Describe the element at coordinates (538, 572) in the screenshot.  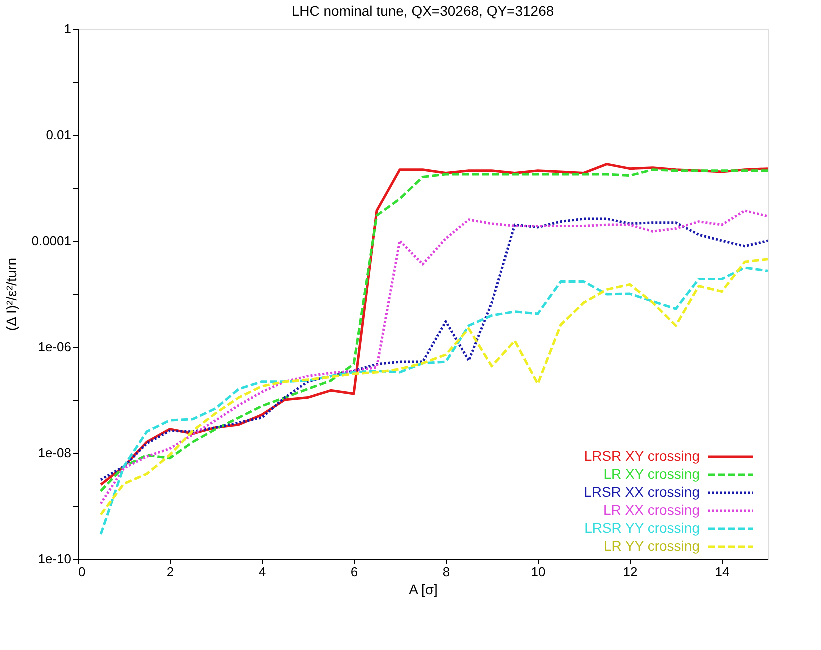
I see `x-tick-label: 10` at that location.